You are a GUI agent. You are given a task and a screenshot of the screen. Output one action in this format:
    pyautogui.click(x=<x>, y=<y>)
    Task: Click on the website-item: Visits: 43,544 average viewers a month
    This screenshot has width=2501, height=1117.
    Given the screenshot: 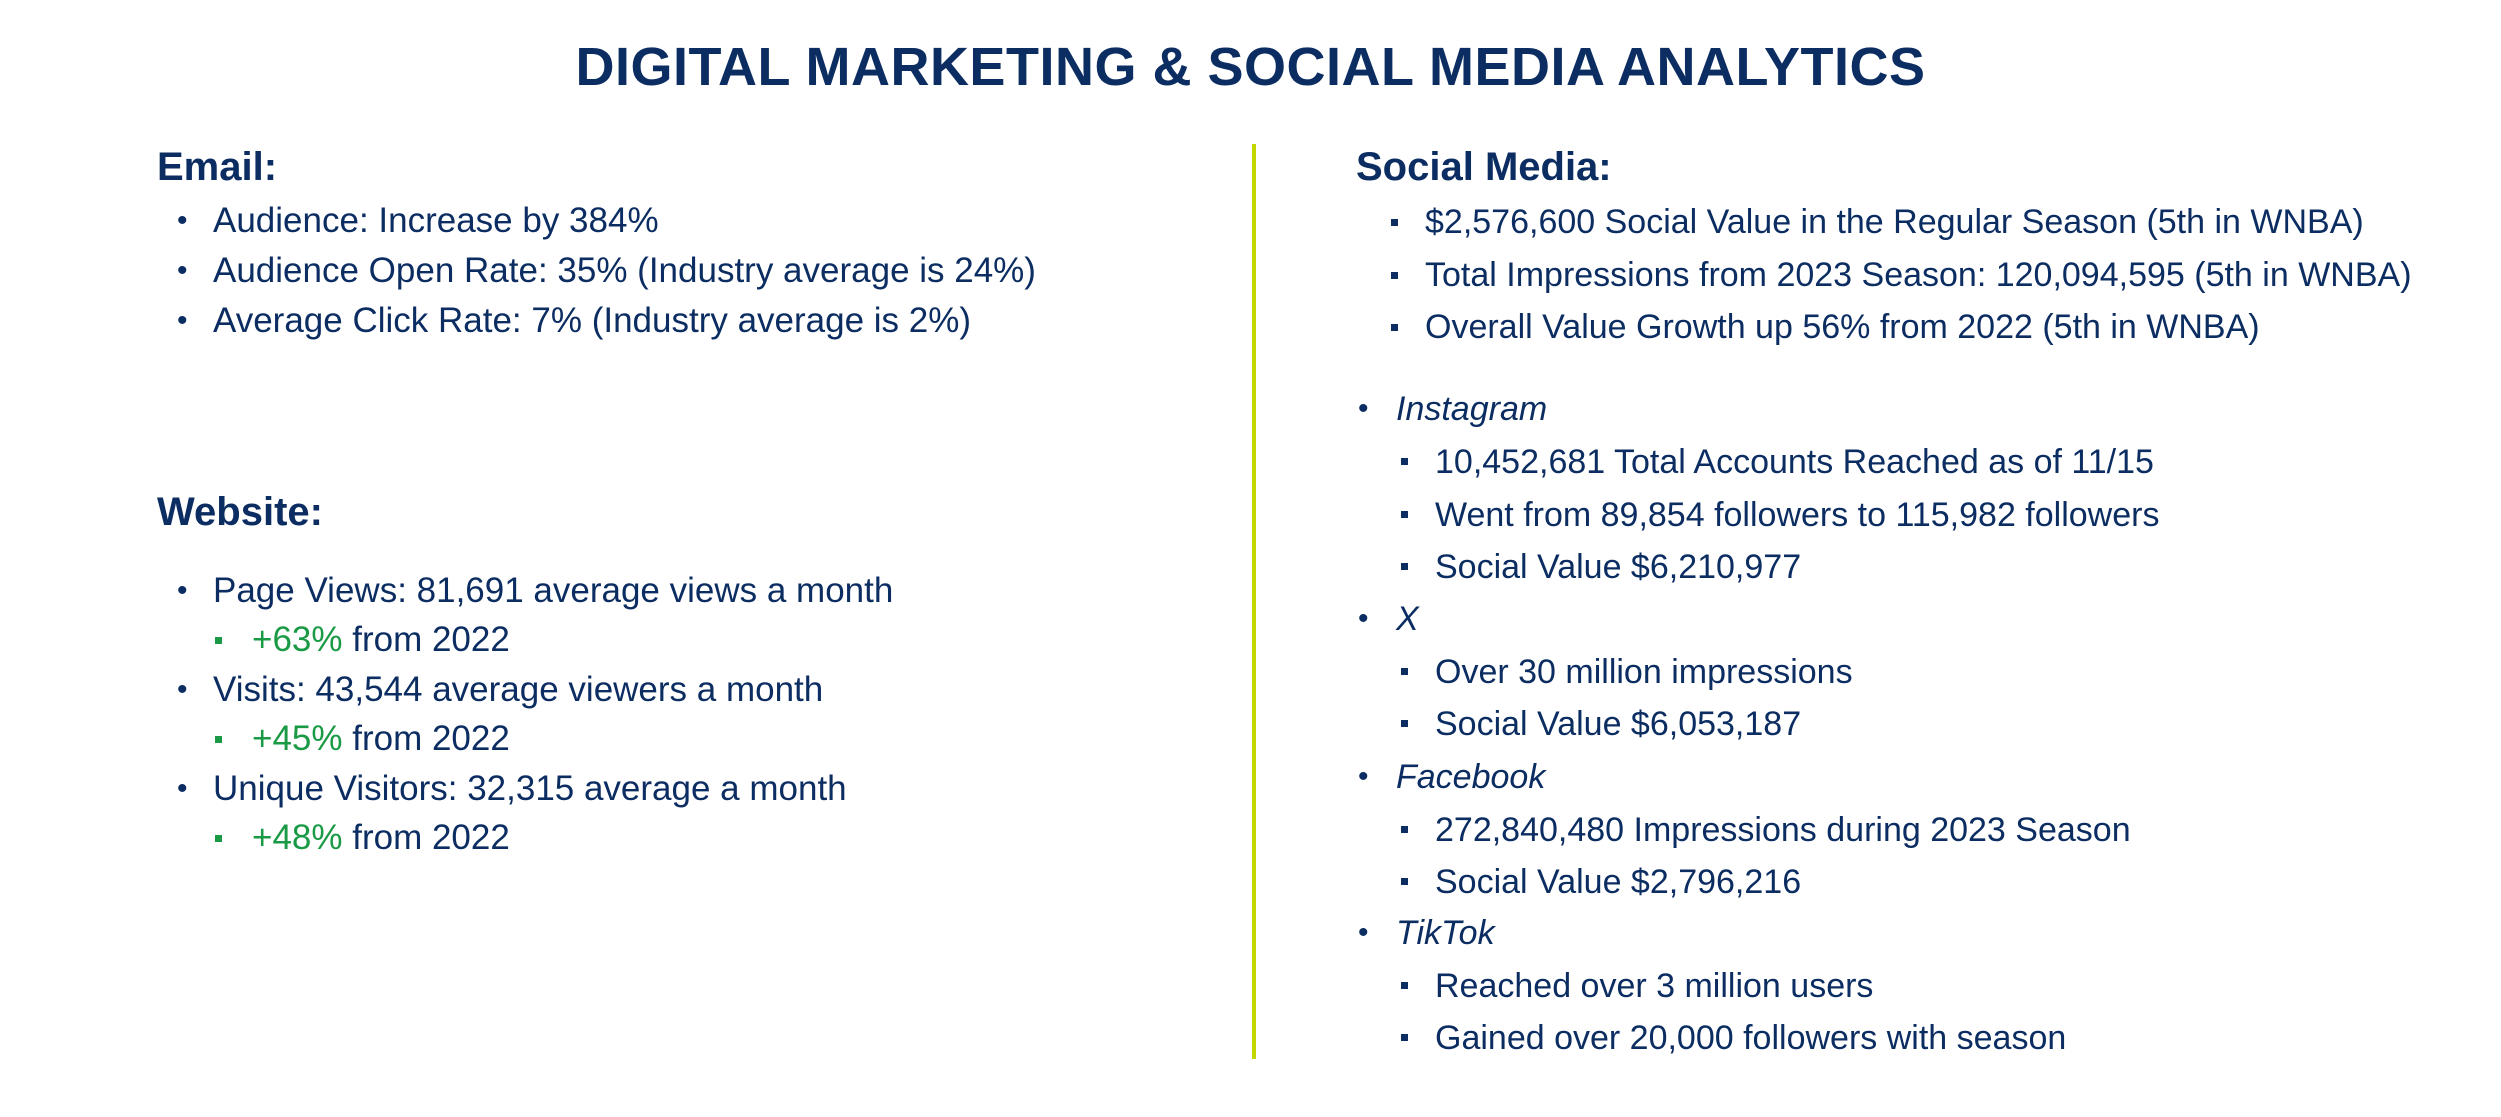 What is the action you would take?
    pyautogui.click(x=518, y=689)
    